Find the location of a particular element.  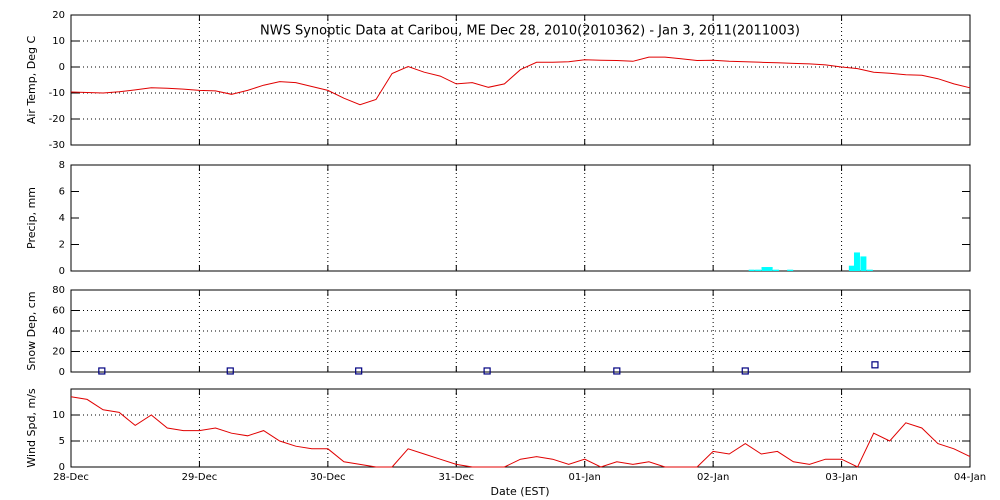

y-tick-label: -30 is located at coordinates (57, 145).